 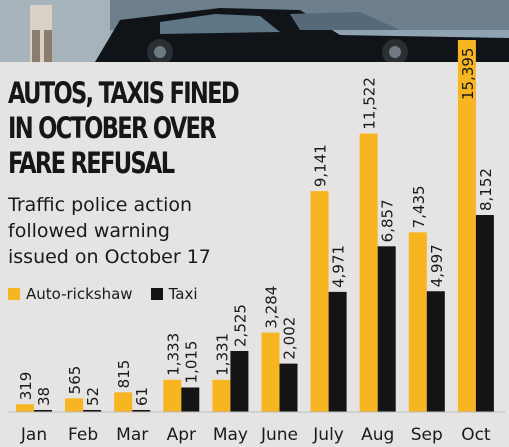 What do you see at coordinates (435, 351) in the screenshot?
I see `bar-taxi-sep` at bounding box center [435, 351].